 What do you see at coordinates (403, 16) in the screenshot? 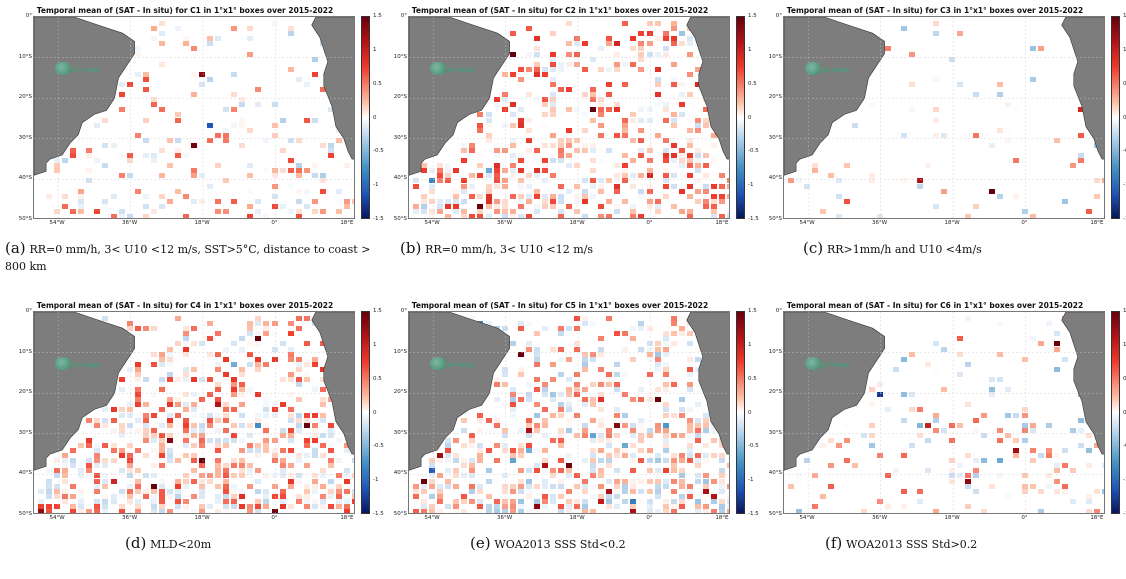
I see `y-tick-label: 0°` at bounding box center [403, 16].